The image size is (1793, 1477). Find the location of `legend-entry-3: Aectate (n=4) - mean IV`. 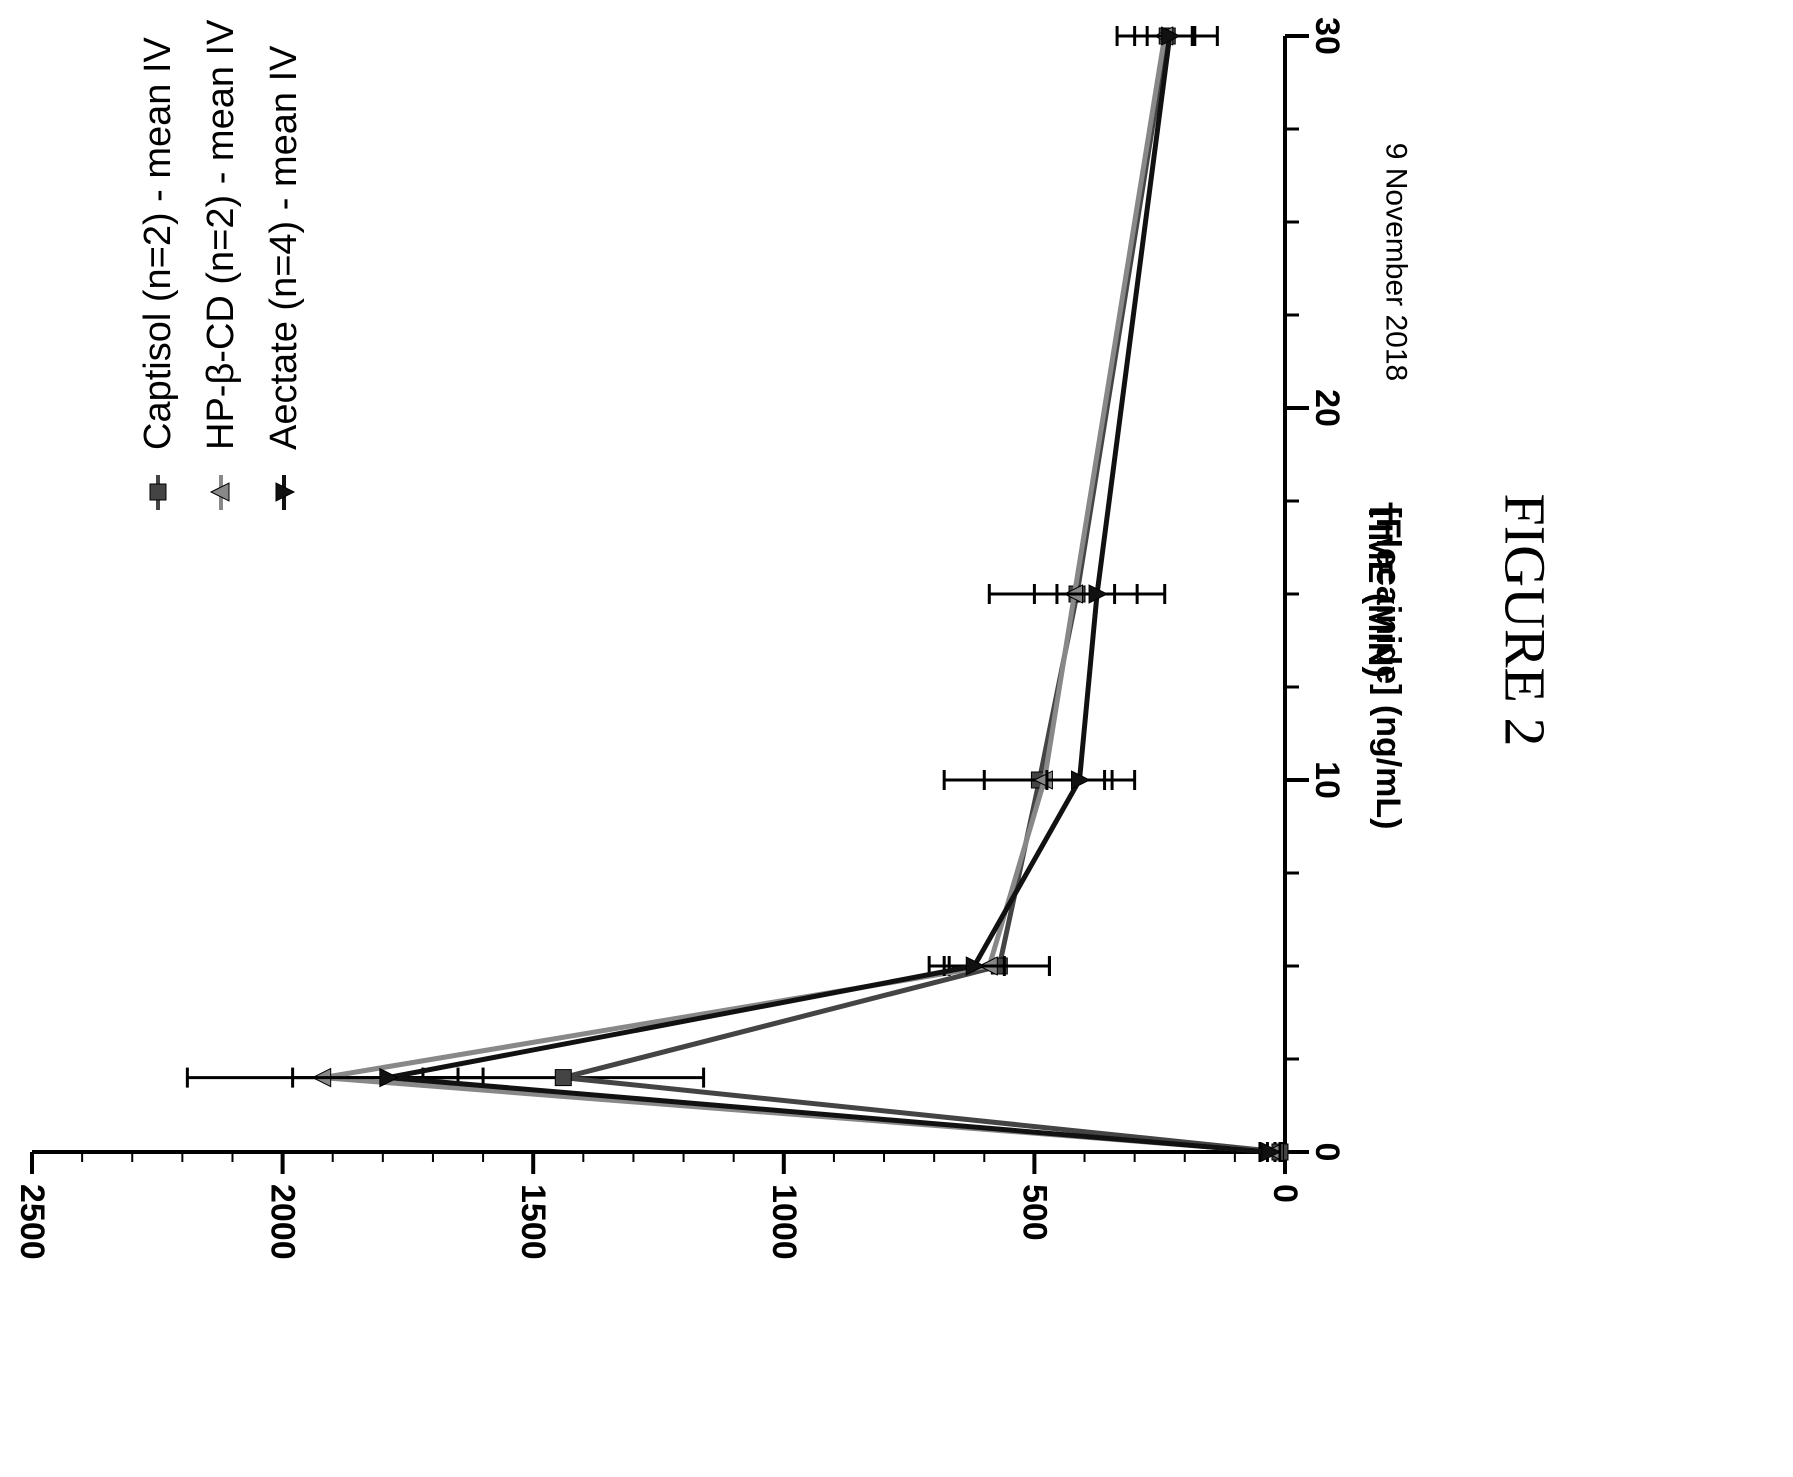

legend-entry-3: Aectate (n=4) - mean IV is located at coordinates (284, 277).